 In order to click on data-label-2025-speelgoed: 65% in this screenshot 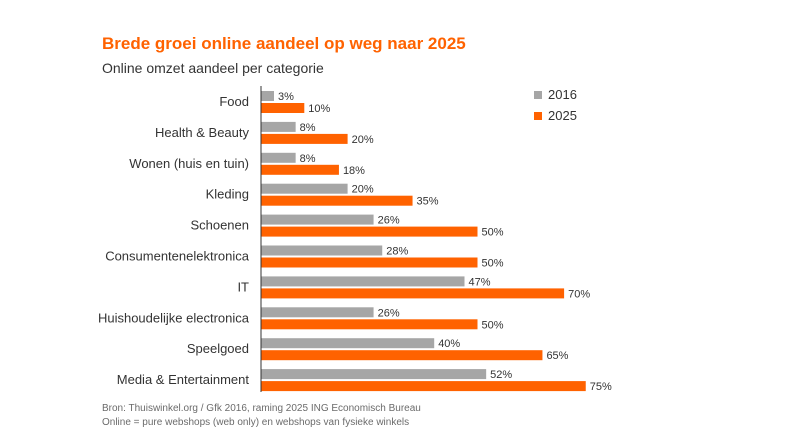, I will do `click(557, 356)`.